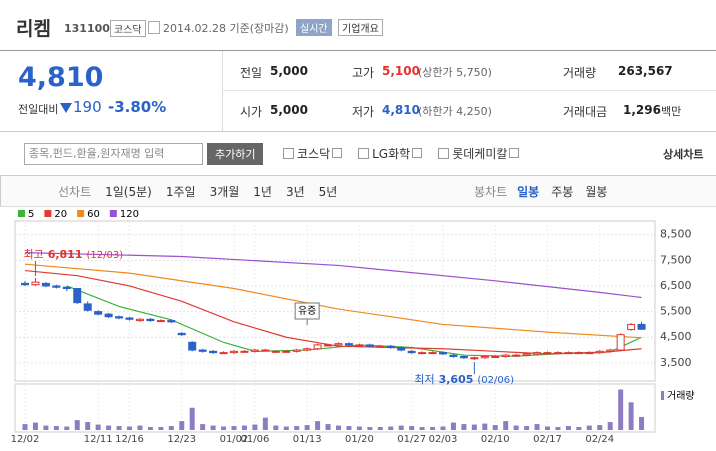  What do you see at coordinates (491, 192) in the screenshot?
I see `tab: 봉차트` at bounding box center [491, 192].